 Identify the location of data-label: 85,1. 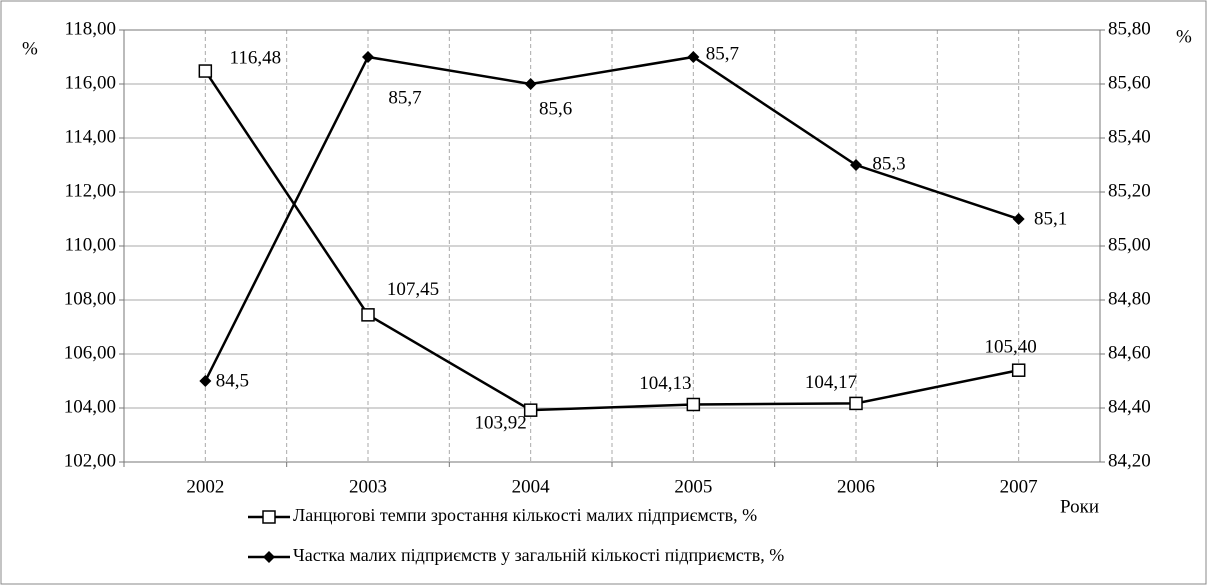
(1050, 218).